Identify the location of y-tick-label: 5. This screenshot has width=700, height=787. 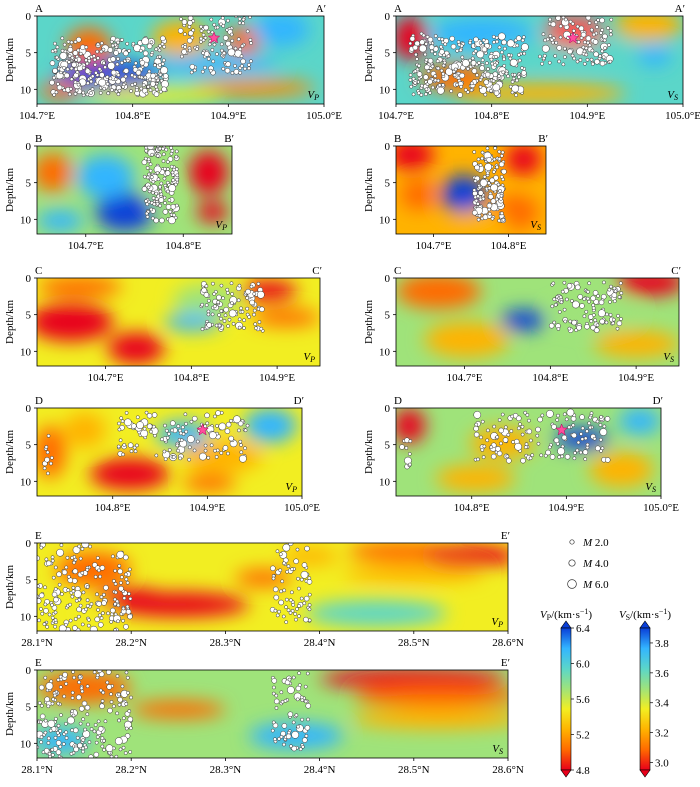
(29, 581).